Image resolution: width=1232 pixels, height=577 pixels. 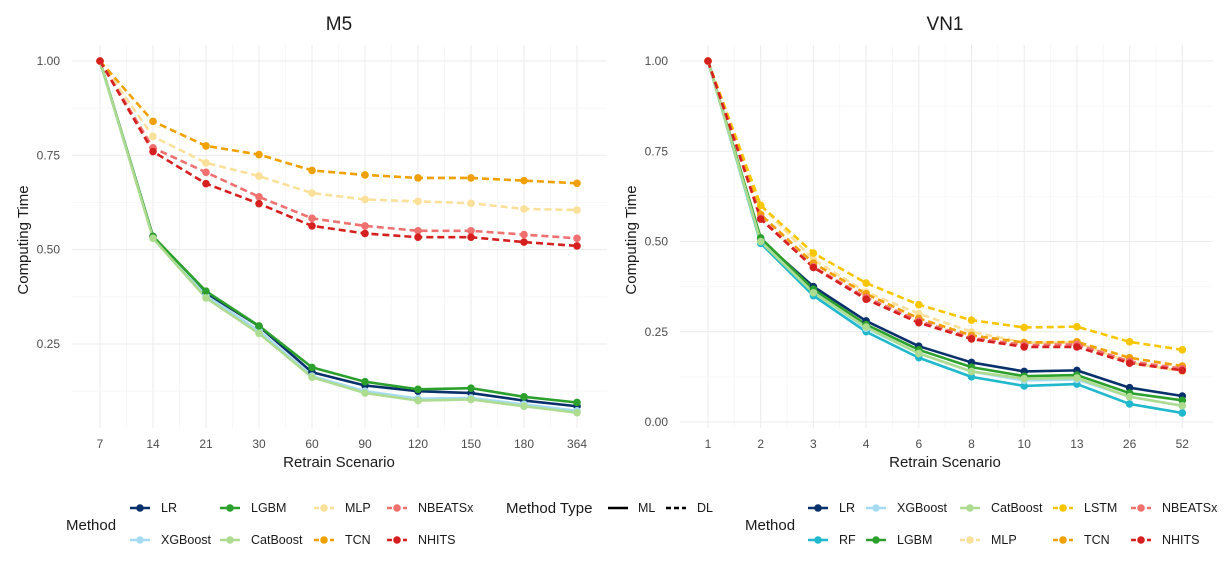 I want to click on x-axis-label: Retrain Scenario, so click(x=945, y=462).